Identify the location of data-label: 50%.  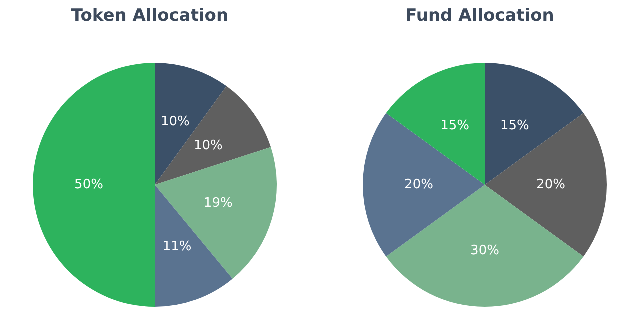
(89, 185).